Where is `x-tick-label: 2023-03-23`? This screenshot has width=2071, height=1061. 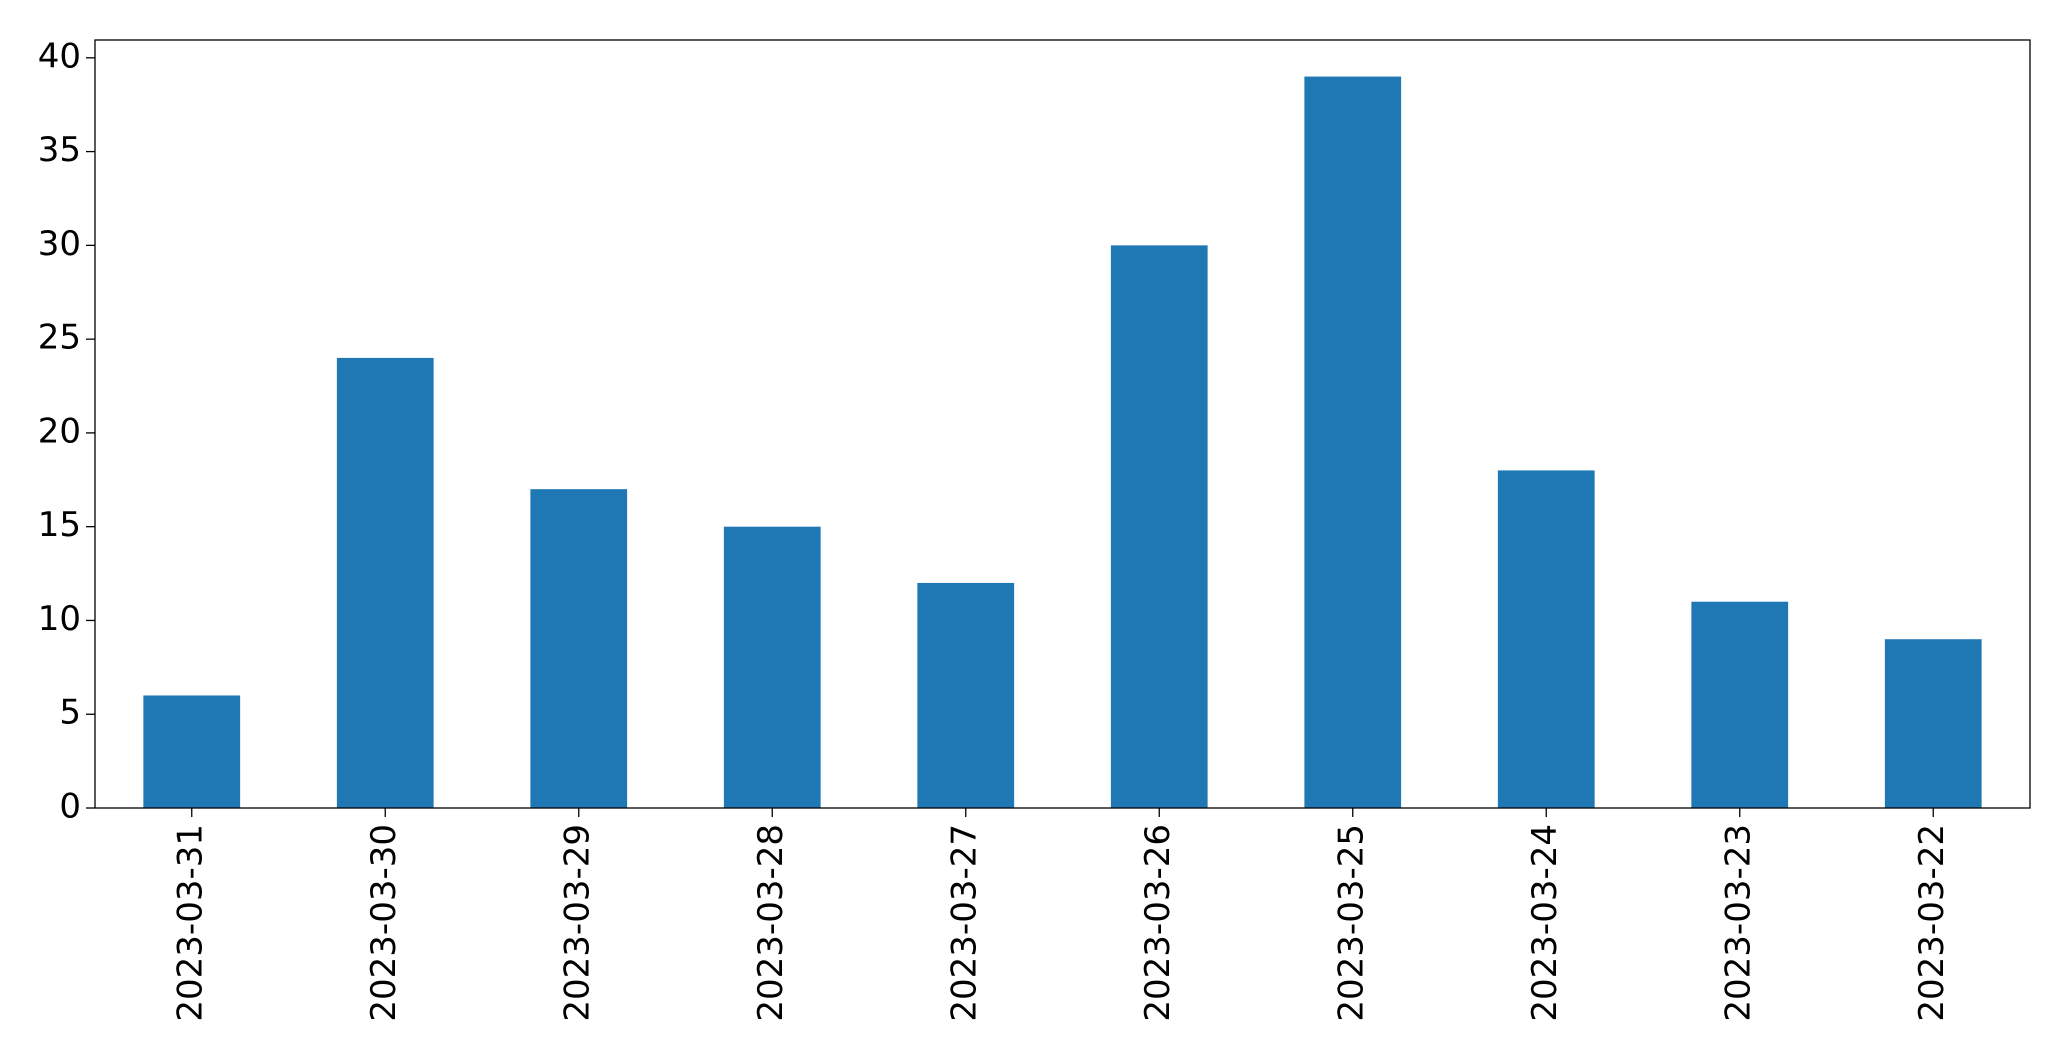 x-tick-label: 2023-03-23 is located at coordinates (1738, 923).